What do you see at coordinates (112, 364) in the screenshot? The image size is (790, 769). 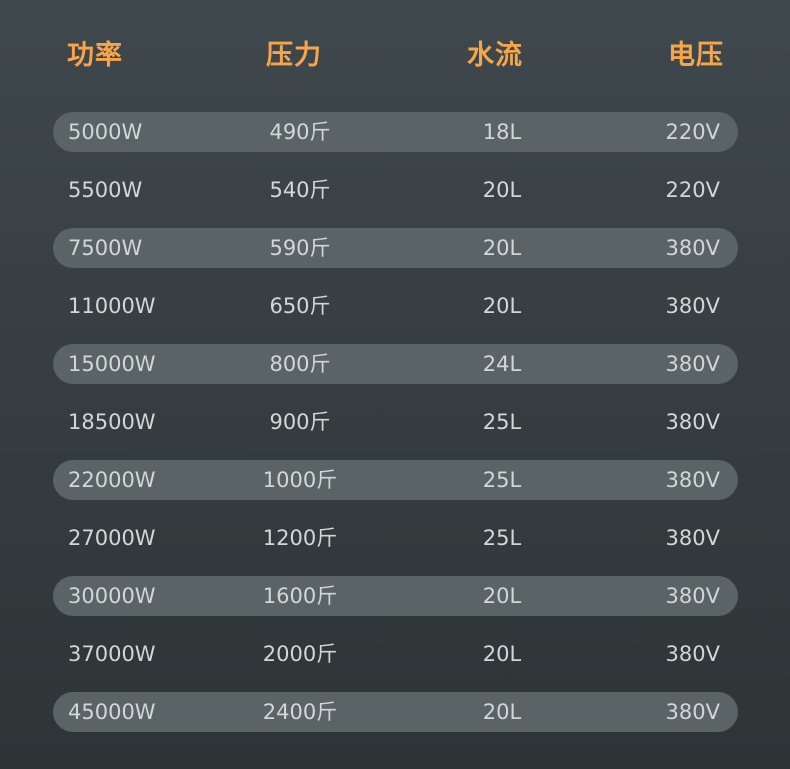 I see `power-cell: 15000W` at bounding box center [112, 364].